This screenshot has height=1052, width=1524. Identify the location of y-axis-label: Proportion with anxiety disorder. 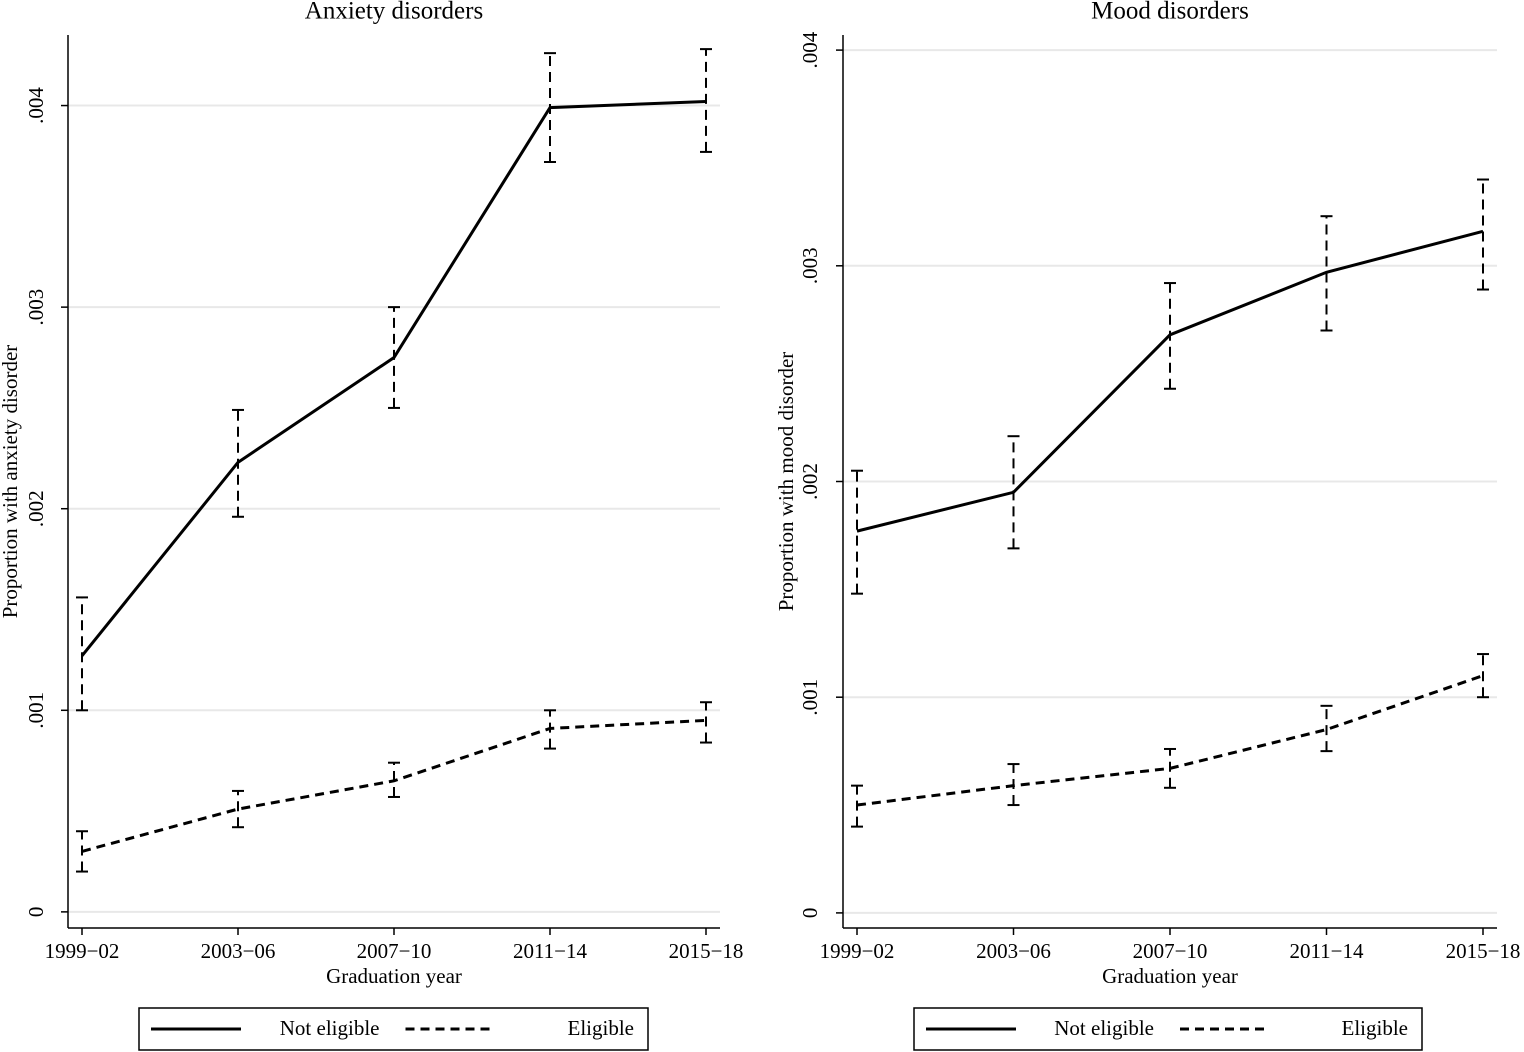
(11, 482).